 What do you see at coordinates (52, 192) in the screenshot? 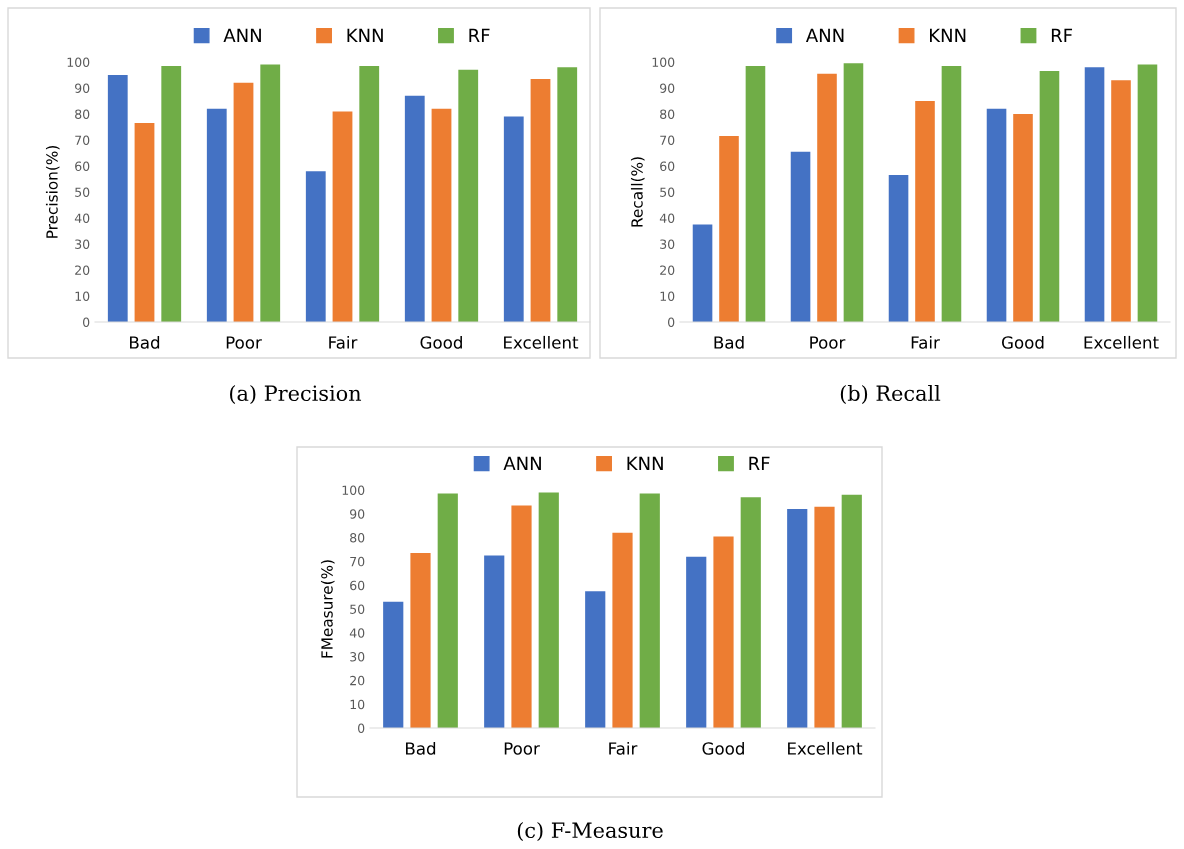
I see `y-axis-title: Precision(%)` at bounding box center [52, 192].